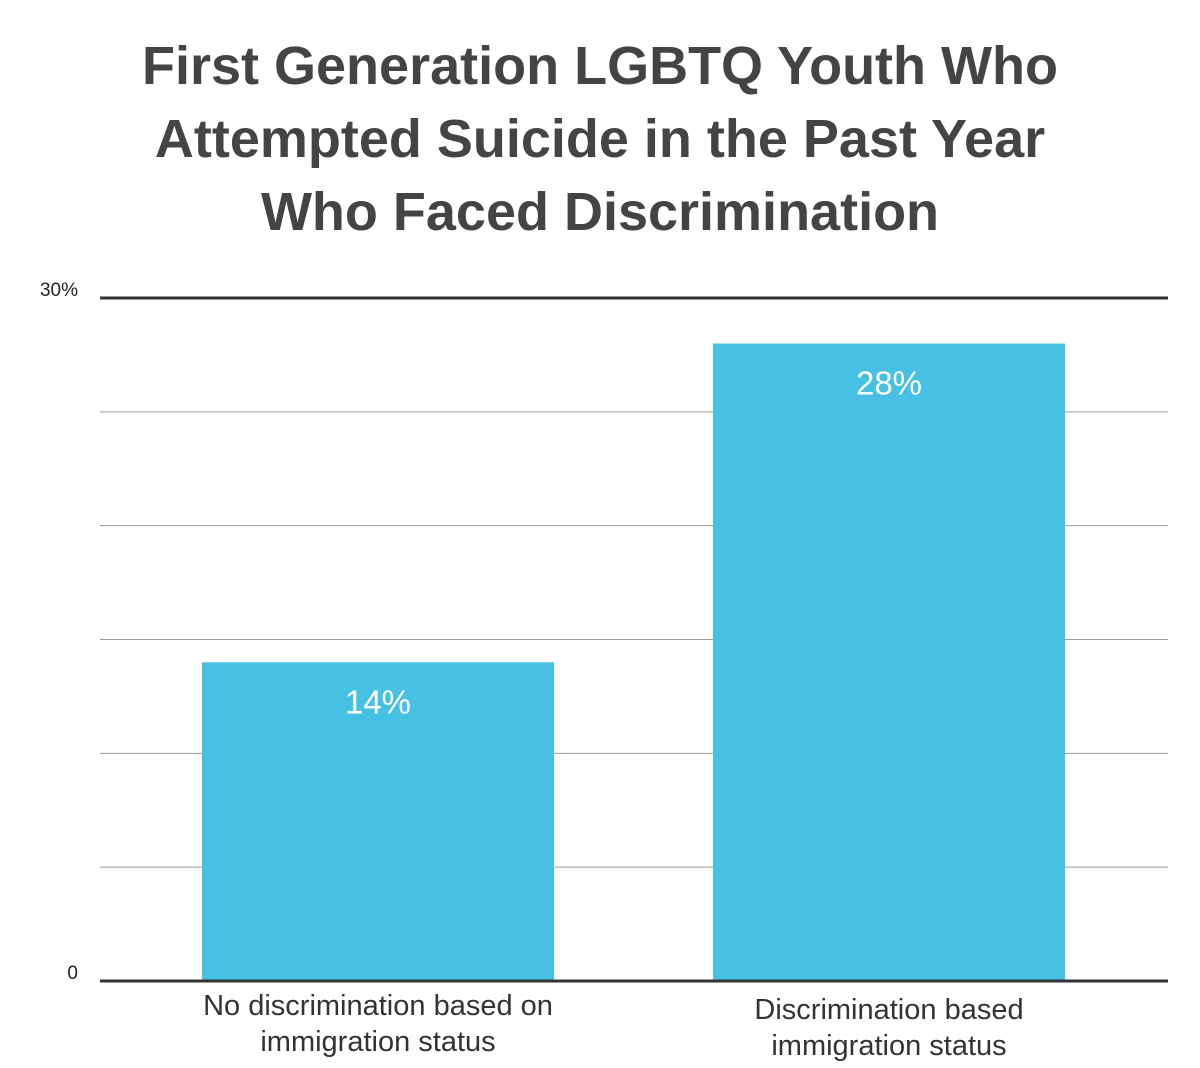 Image resolution: width=1200 pixels, height=1068 pixels. Describe the element at coordinates (889, 383) in the screenshot. I see `bar-value-label: 28%` at that location.